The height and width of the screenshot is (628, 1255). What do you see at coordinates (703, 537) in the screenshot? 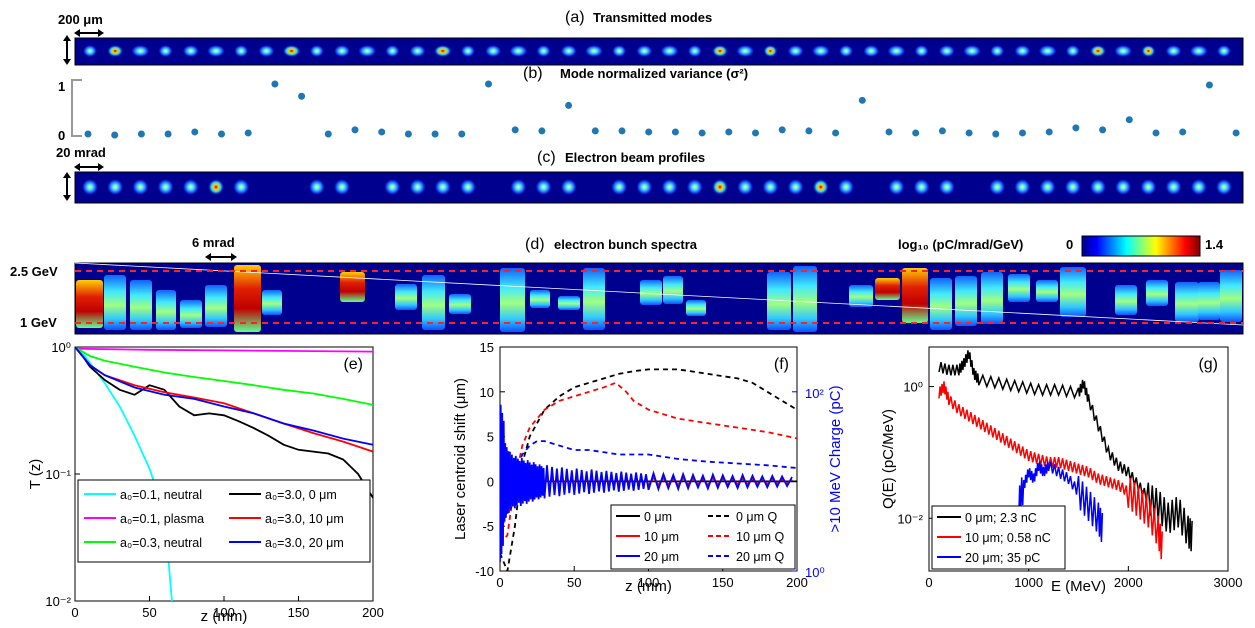
I see `legend-f: 0 μm 0 μm Q 10 μm 10 μm Q 20 μm 20 μm Q` at bounding box center [703, 537].